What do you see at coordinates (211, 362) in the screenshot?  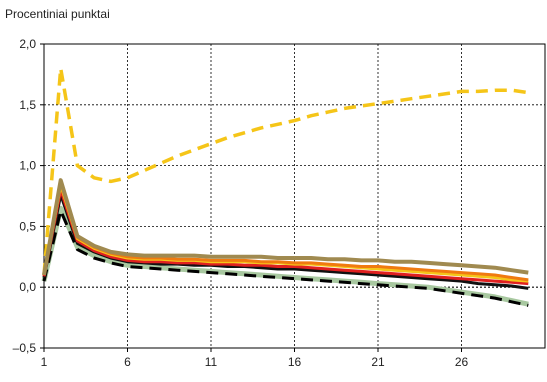 I see `x-tick-label: 11` at bounding box center [211, 362].